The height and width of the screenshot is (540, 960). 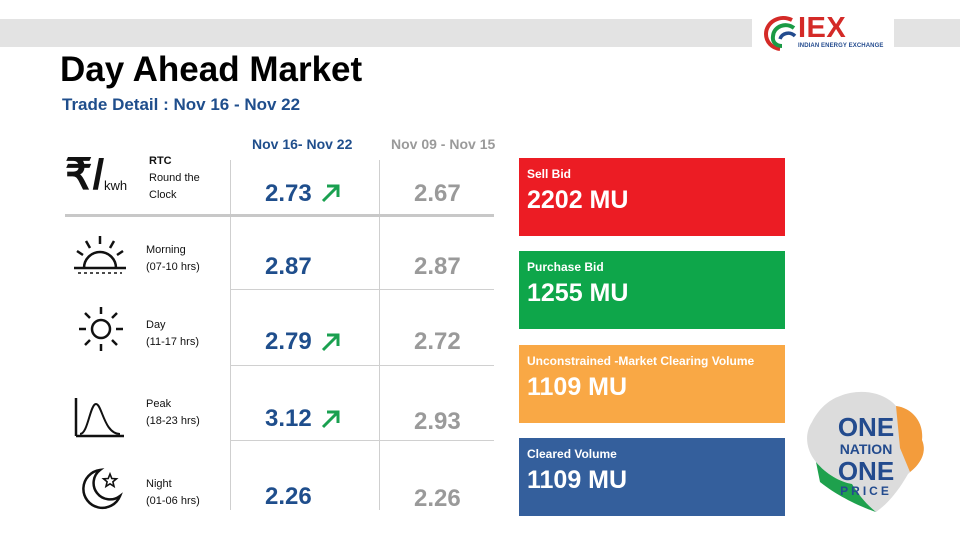 I want to click on sunrise-icon, so click(x=100, y=255).